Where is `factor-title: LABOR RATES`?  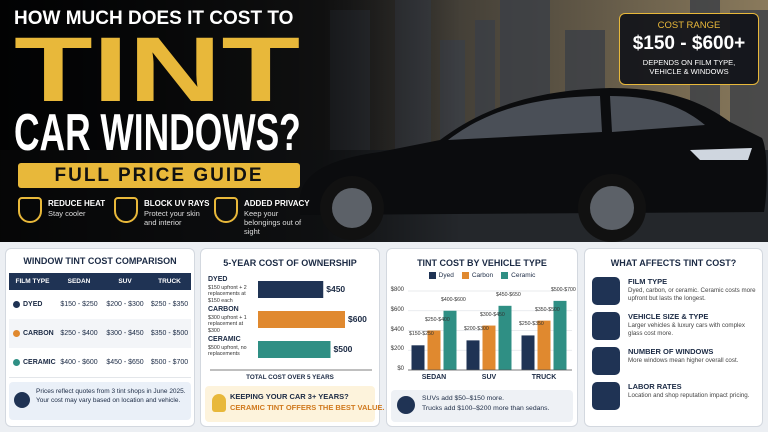 factor-title: LABOR RATES is located at coordinates (655, 386).